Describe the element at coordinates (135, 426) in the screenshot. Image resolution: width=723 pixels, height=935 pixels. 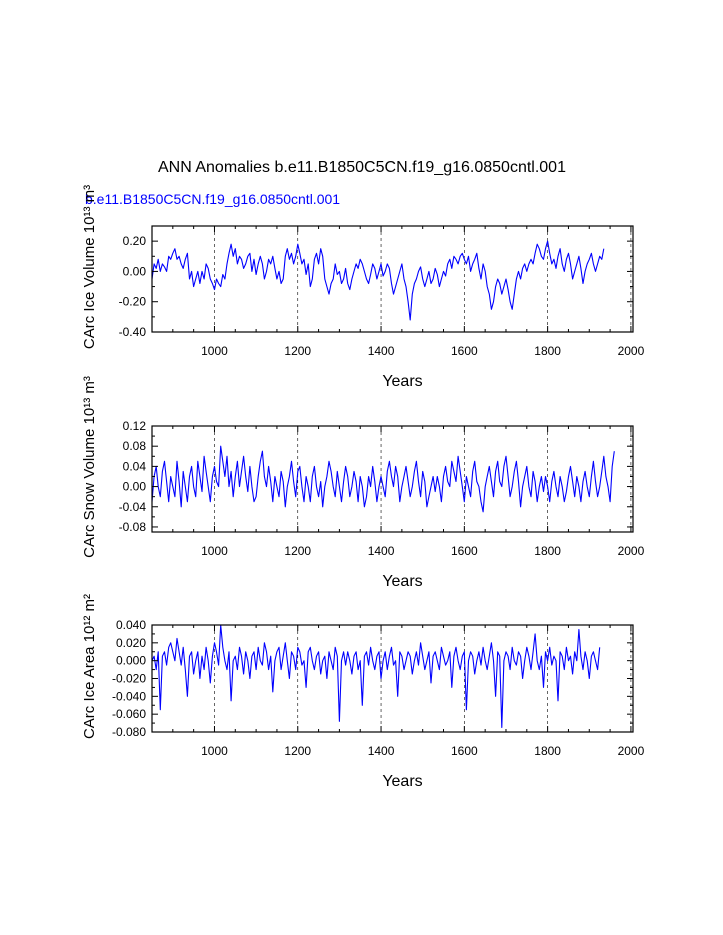
I see `y-tick-label: 0.12` at that location.